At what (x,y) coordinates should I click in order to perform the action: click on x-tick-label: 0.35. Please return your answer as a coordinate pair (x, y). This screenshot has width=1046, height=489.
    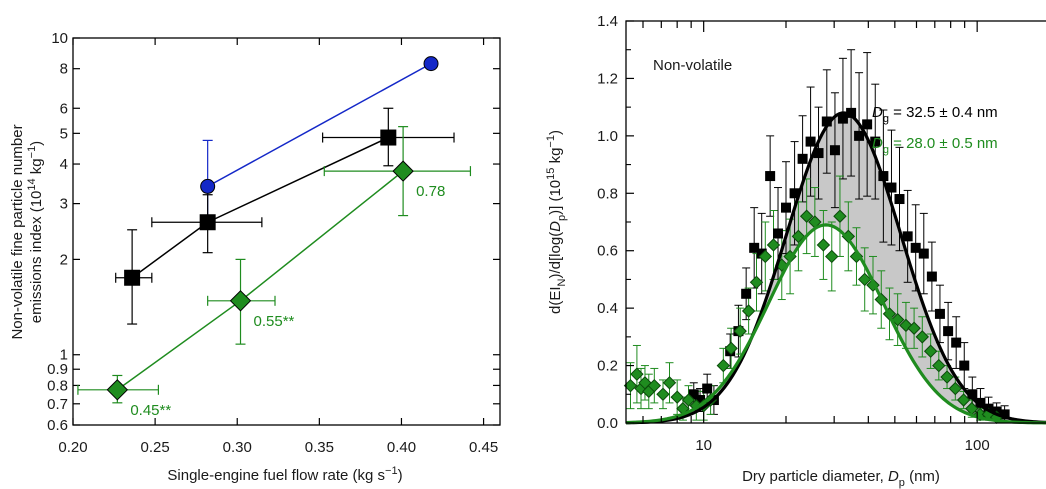
    Looking at the image, I should click on (319, 447).